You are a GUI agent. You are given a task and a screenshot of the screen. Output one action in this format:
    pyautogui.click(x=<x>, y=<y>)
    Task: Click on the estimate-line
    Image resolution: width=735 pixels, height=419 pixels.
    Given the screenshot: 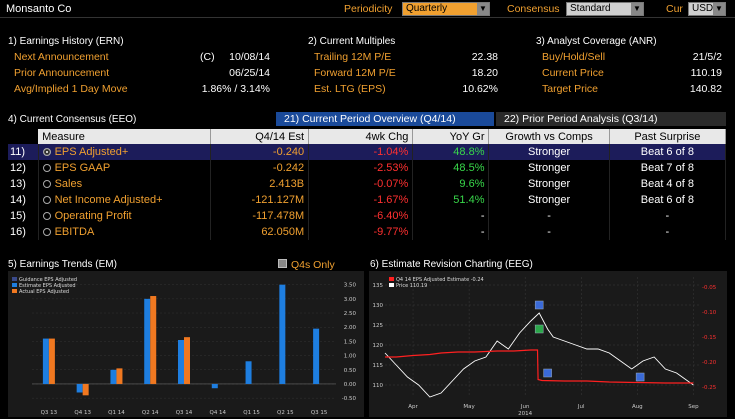 What is the action you would take?
    pyautogui.click(x=539, y=366)
    